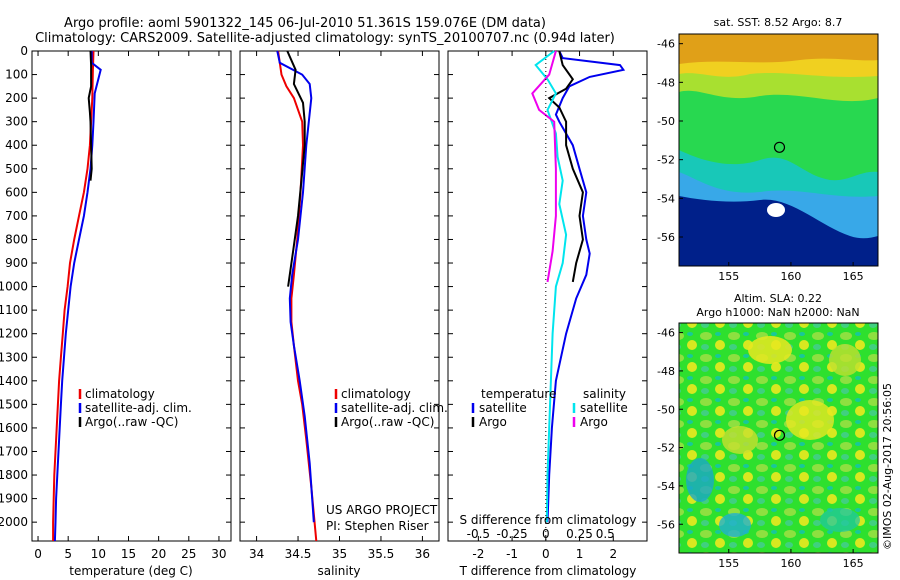 This screenshot has height=580, width=900. Describe the element at coordinates (512, 554) in the screenshot. I see `x-tick-label: -1` at that location.